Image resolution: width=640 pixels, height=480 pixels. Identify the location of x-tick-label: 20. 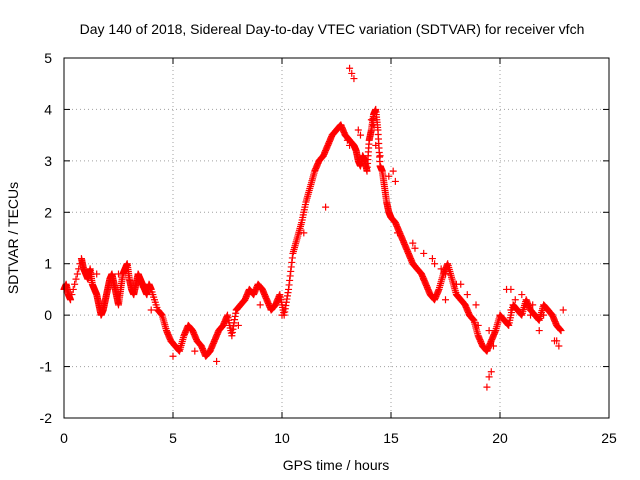
(500, 438).